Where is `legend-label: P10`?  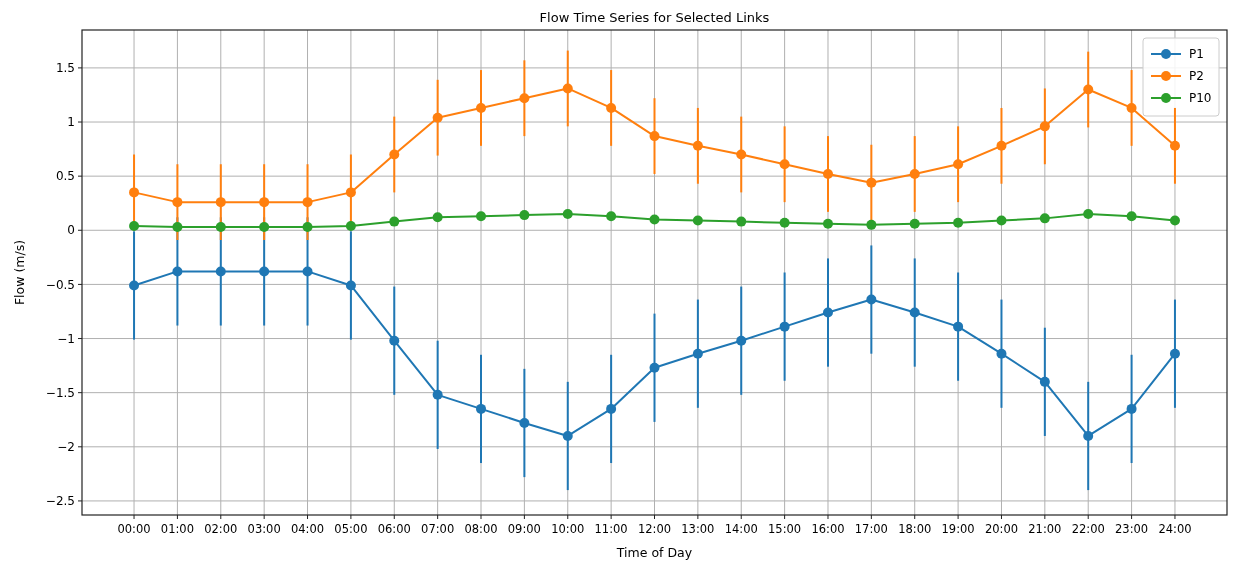 legend-label: P10 is located at coordinates (1200, 98).